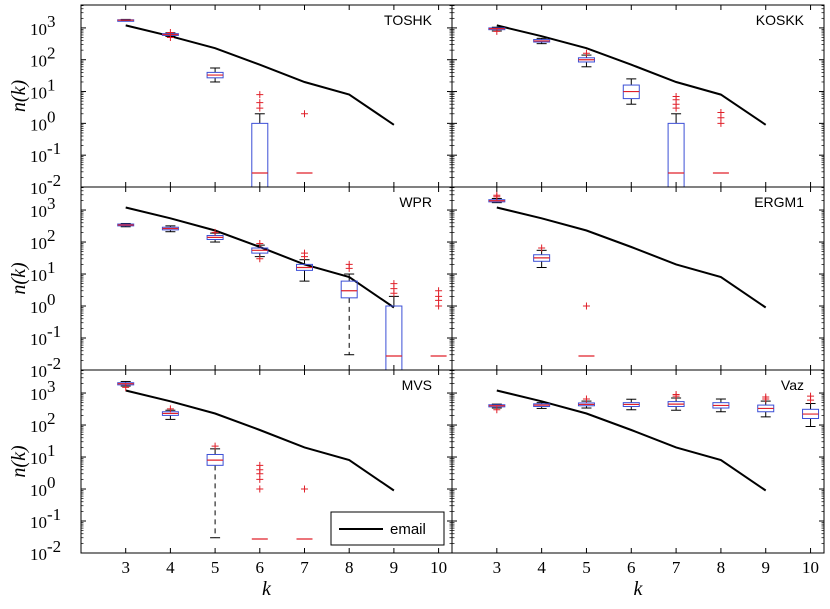 The image size is (830, 609). Describe the element at coordinates (497, 567) in the screenshot. I see `x-tick-label: 3` at that location.